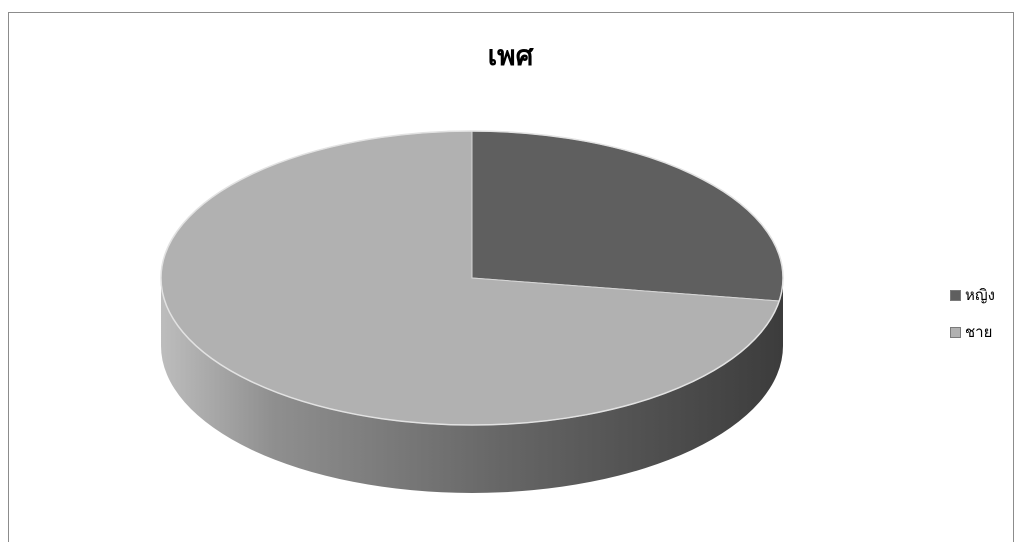 Image resolution: width=1021 pixels, height=542 pixels. I want to click on legend: หญิง ชาย, so click(972, 321).